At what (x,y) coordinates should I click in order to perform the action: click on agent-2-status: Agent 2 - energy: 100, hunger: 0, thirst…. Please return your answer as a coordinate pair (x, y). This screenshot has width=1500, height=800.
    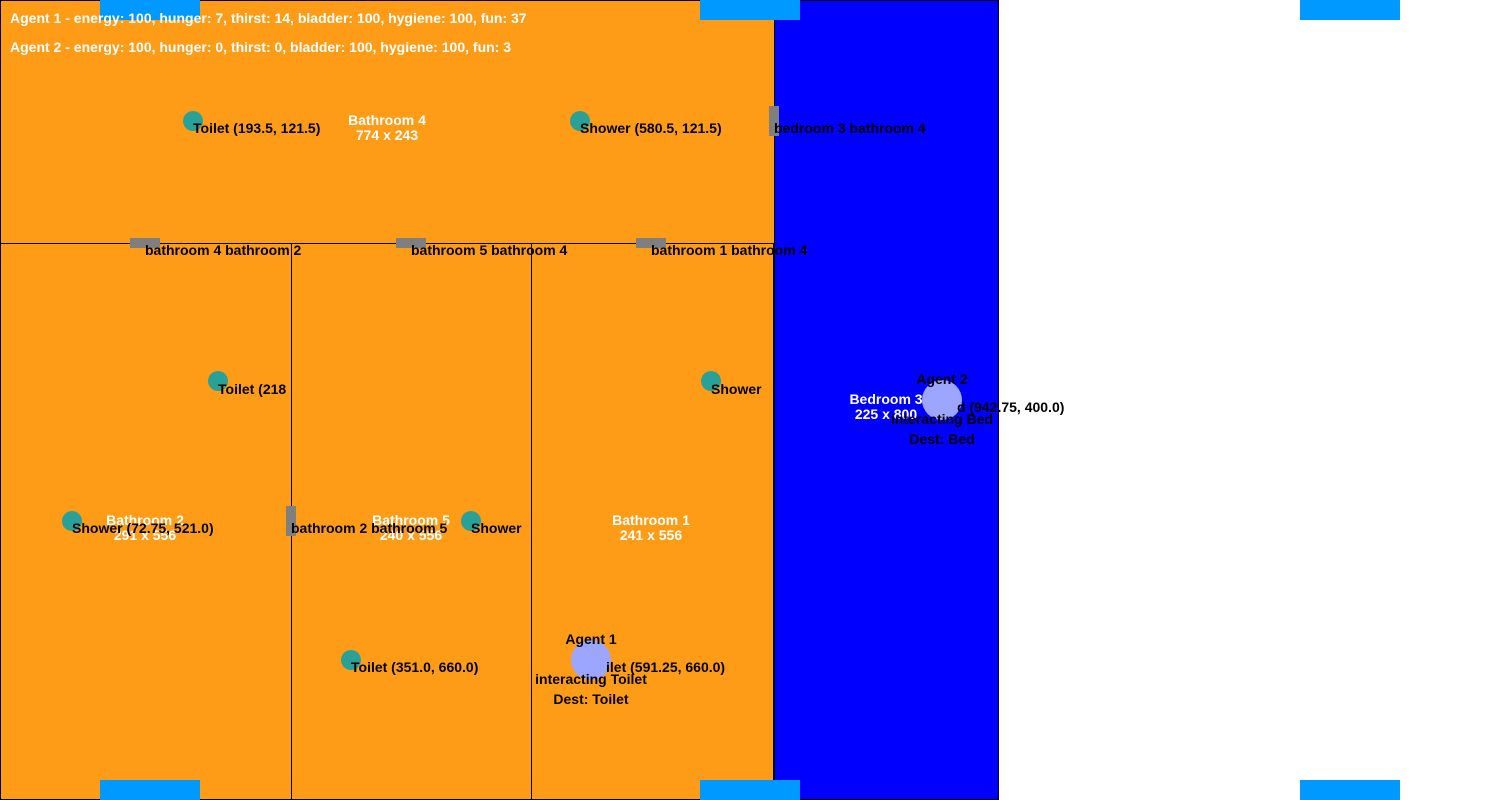
    Looking at the image, I should click on (261, 47).